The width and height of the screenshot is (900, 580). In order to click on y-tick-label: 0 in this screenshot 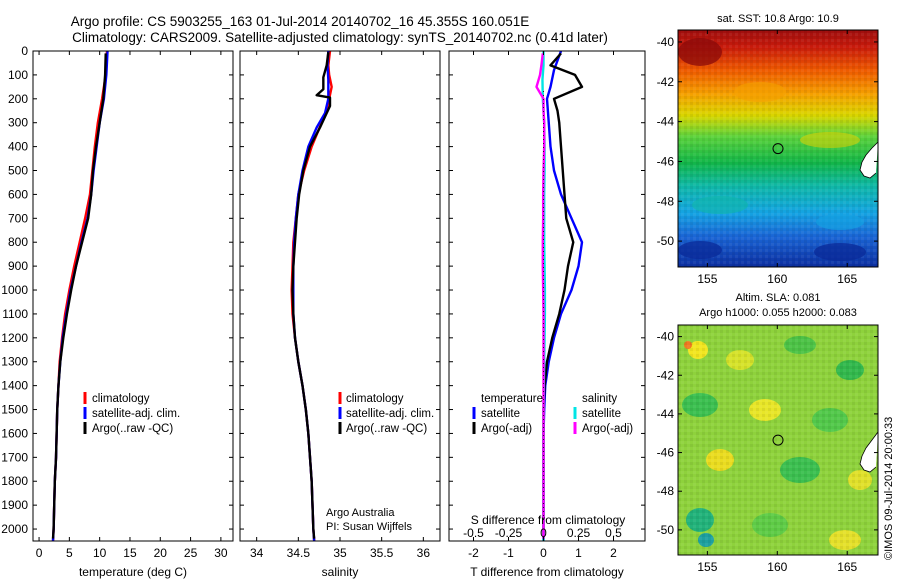, I will do `click(24, 51)`.